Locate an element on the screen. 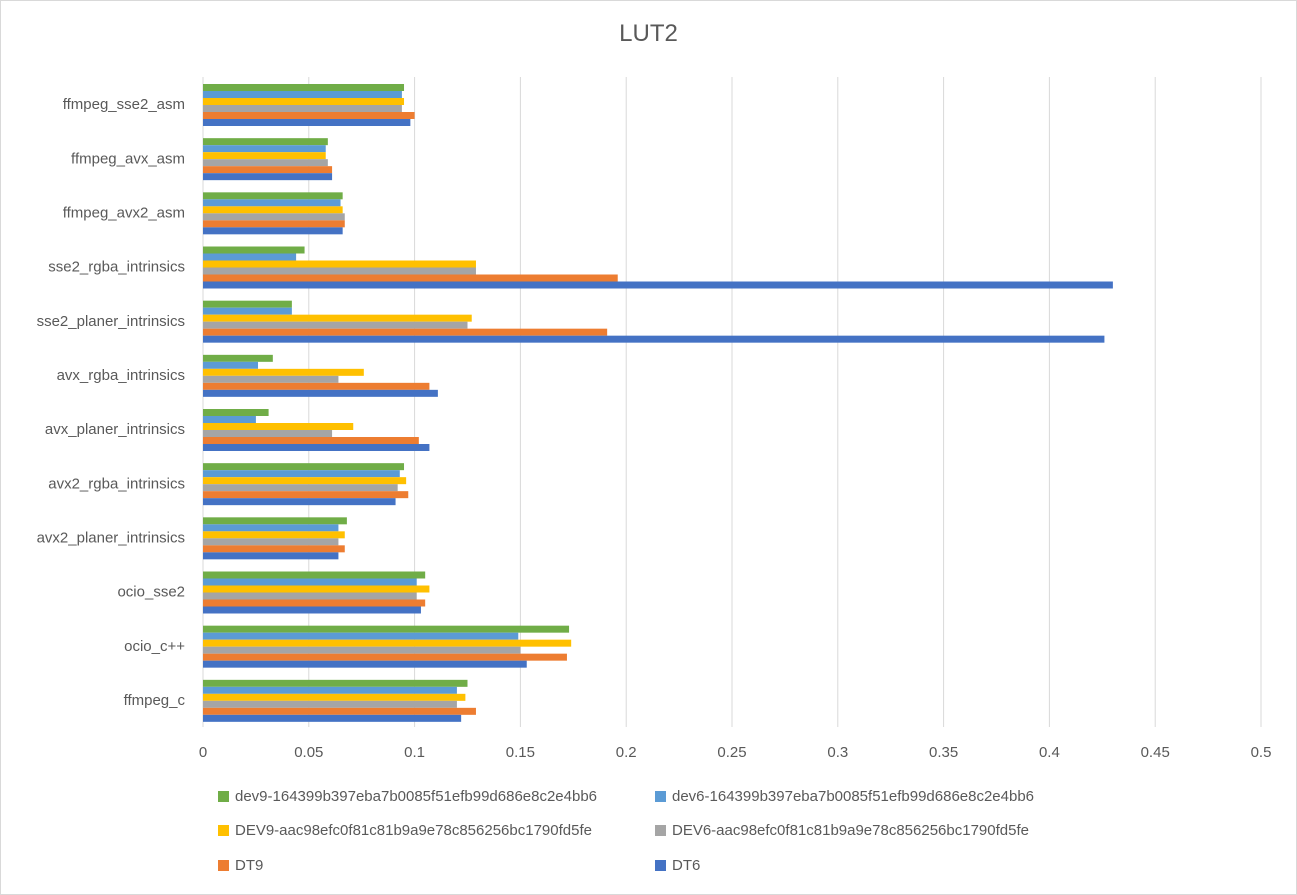 Image resolution: width=1297 pixels, height=895 pixels. y-category-label: ffmpeg_sse2_asm is located at coordinates (124, 104).